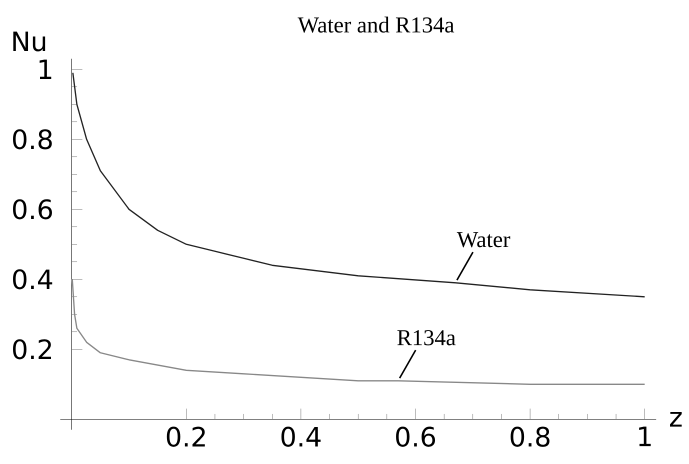 This screenshot has width=689, height=464. Describe the element at coordinates (32, 139) in the screenshot. I see `y-tick-label: 0.8` at that location.